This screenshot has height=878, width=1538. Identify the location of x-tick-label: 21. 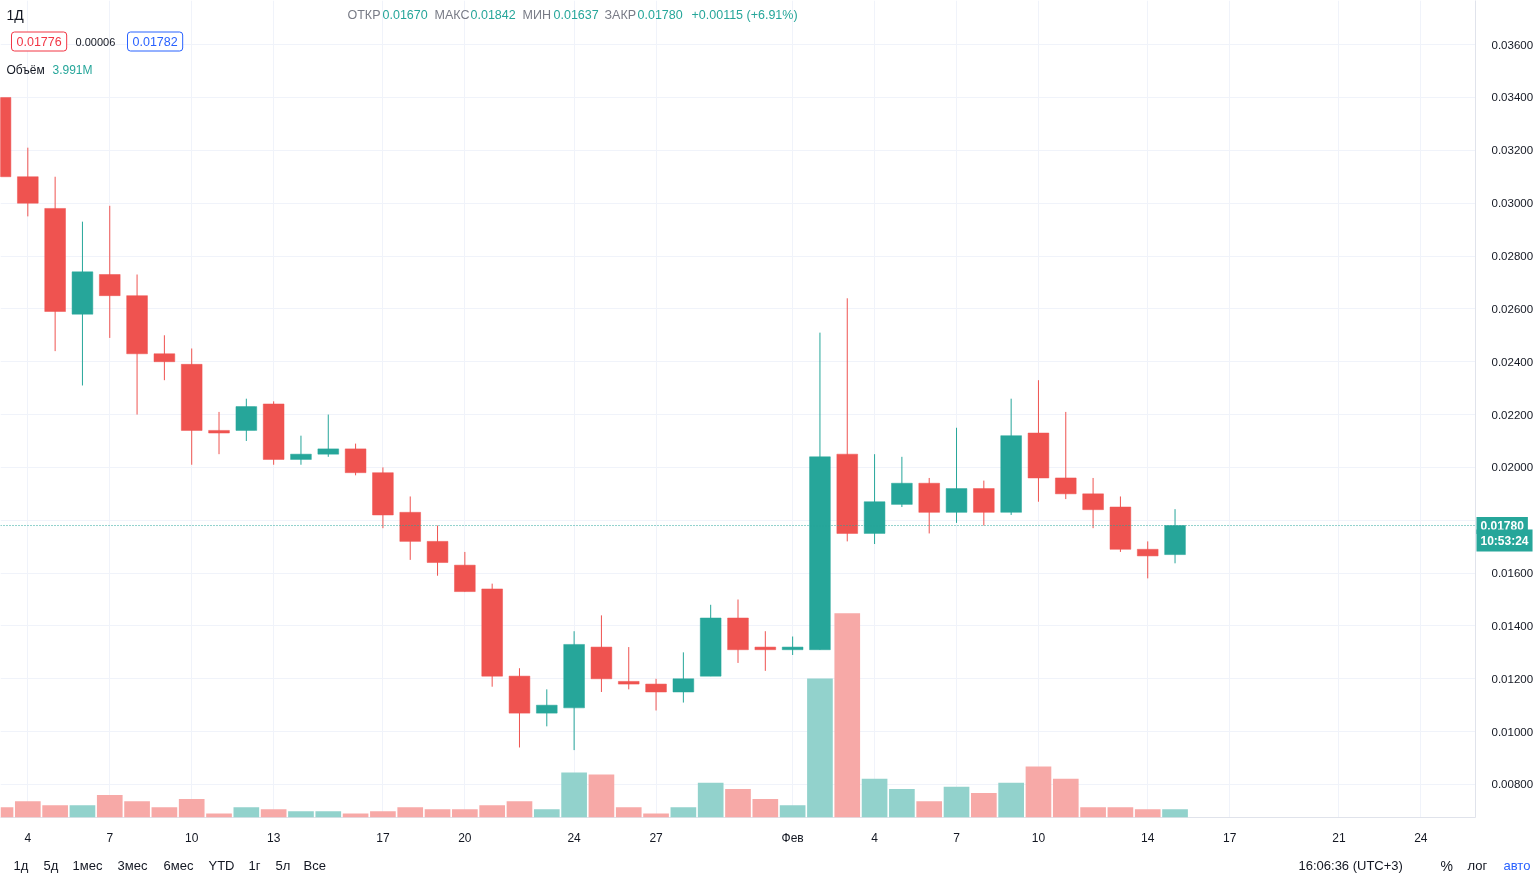
(1339, 837).